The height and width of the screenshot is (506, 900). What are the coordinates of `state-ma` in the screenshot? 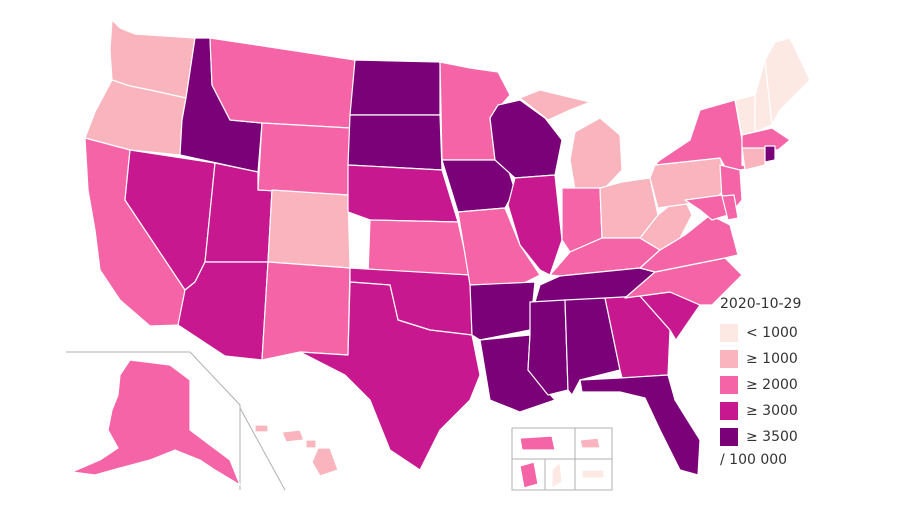 It's located at (766, 139).